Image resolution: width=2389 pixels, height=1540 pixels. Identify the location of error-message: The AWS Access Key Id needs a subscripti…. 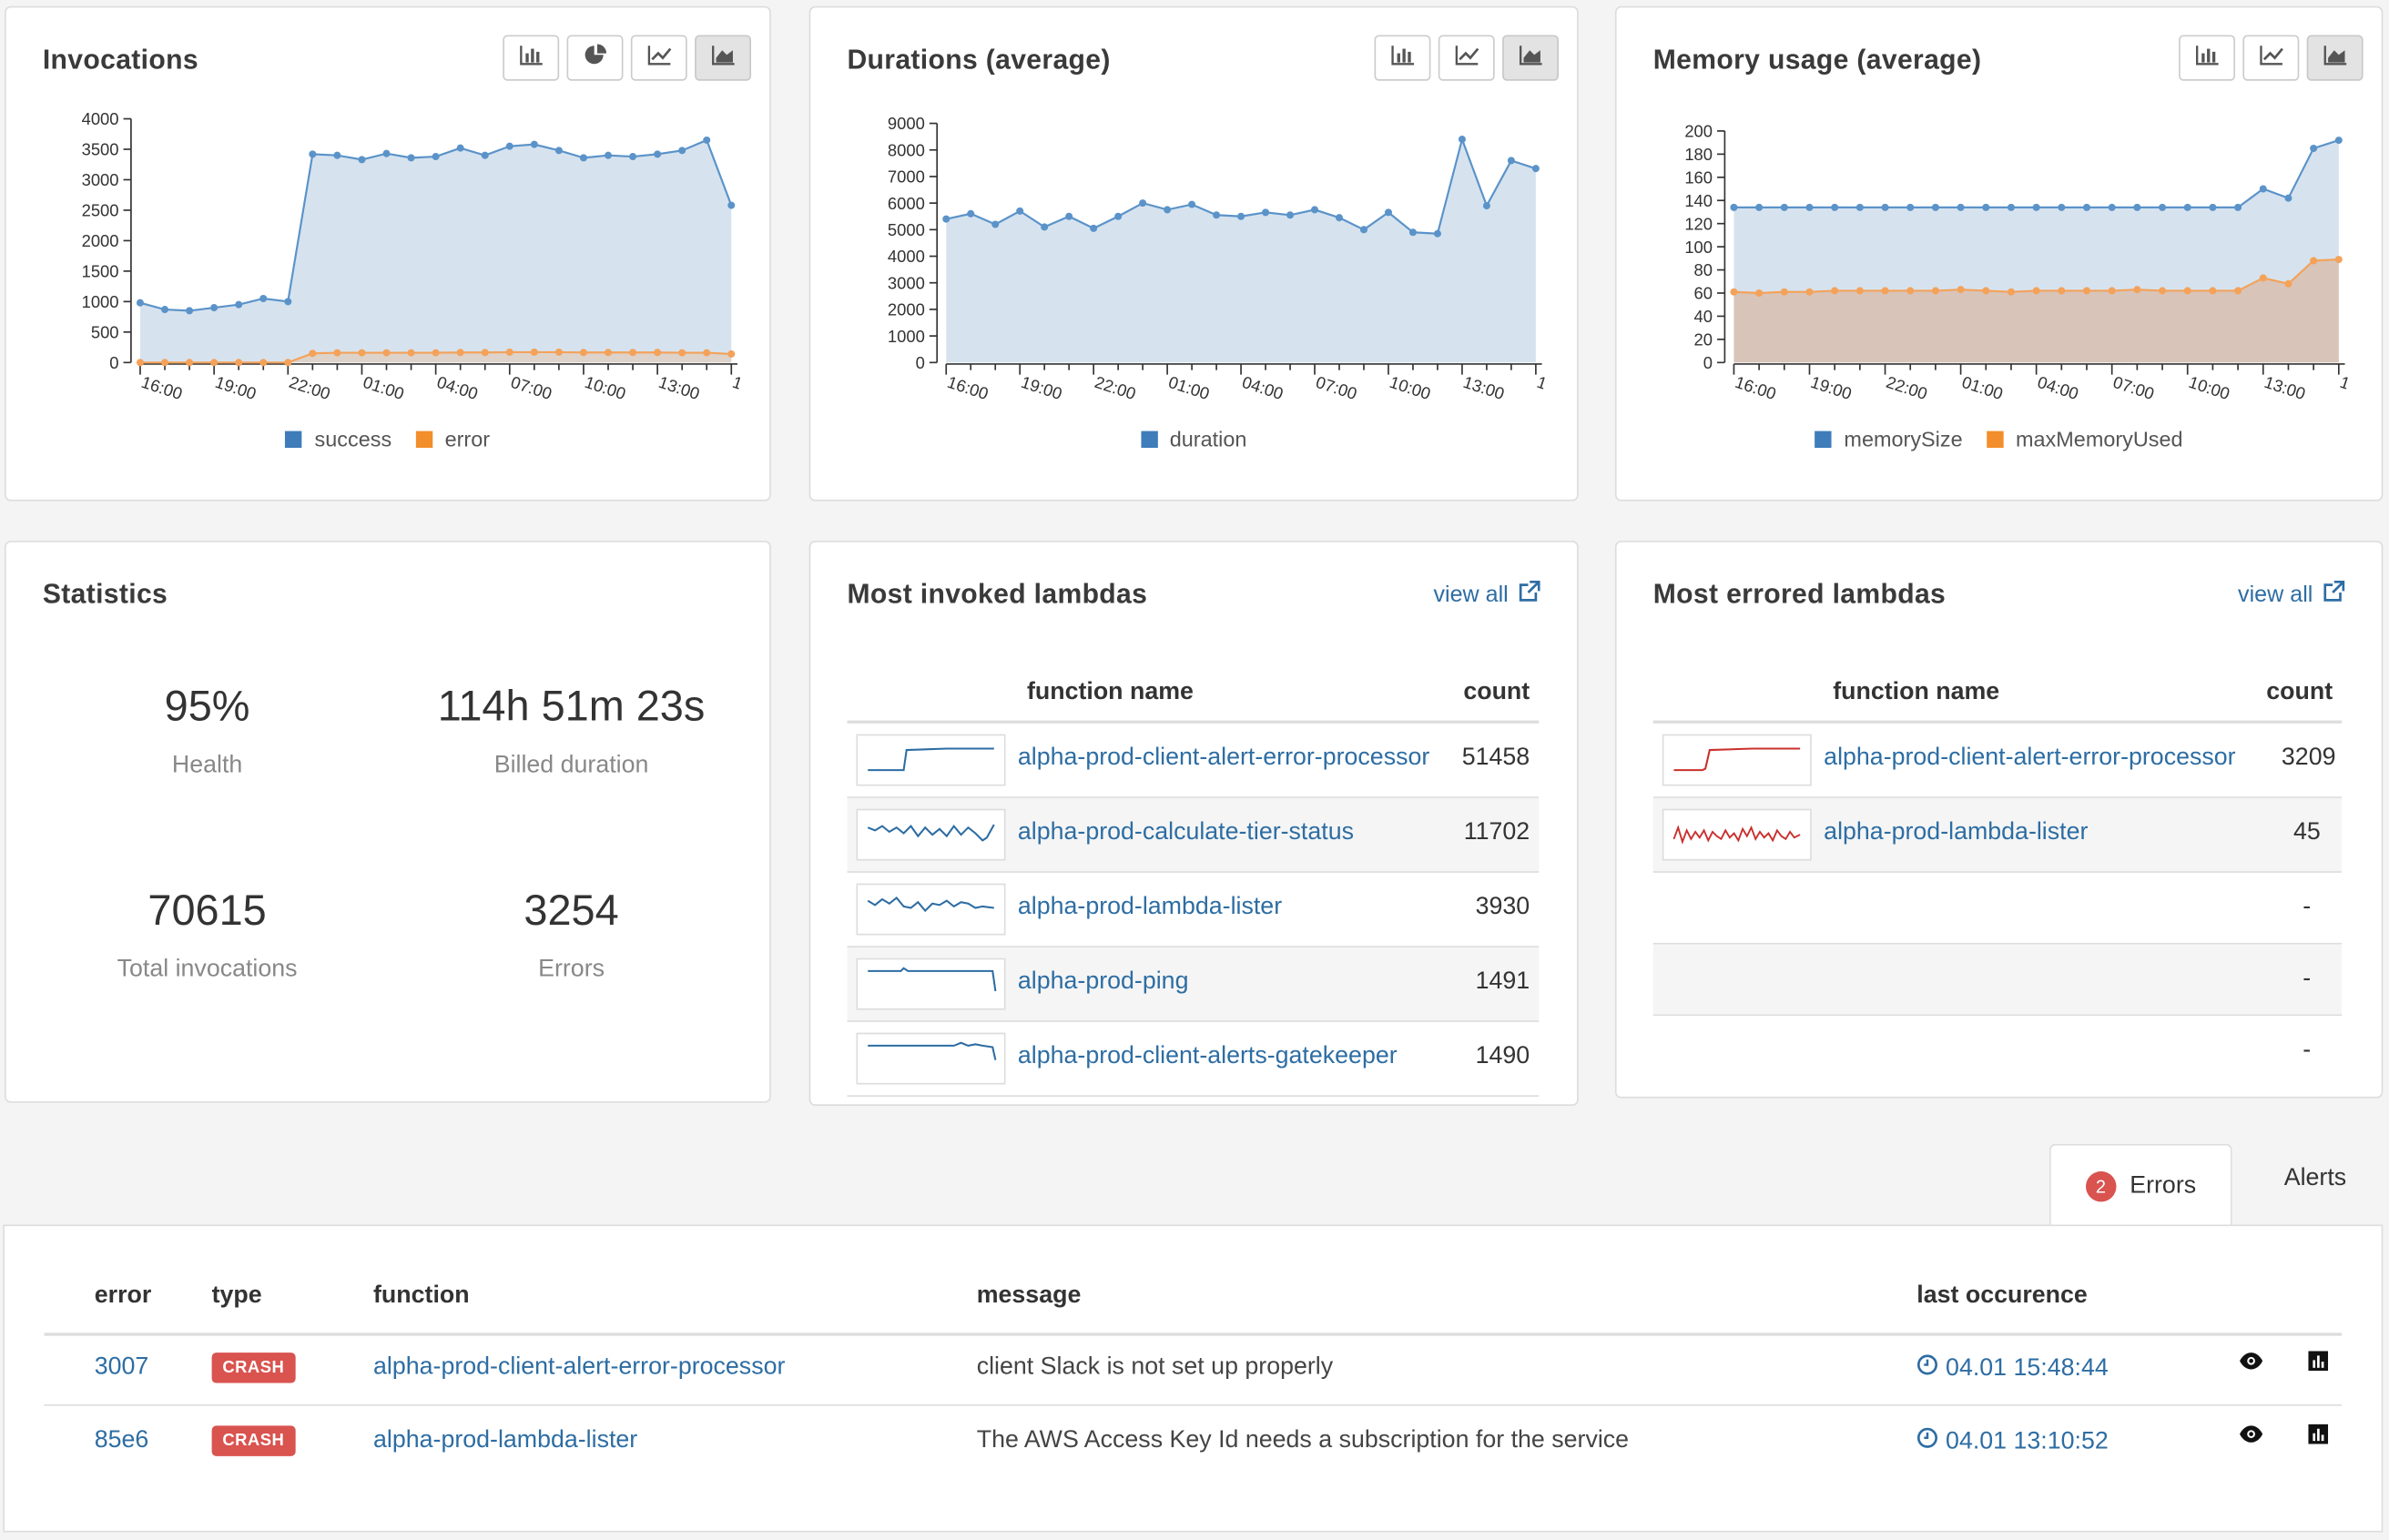
(1303, 1440).